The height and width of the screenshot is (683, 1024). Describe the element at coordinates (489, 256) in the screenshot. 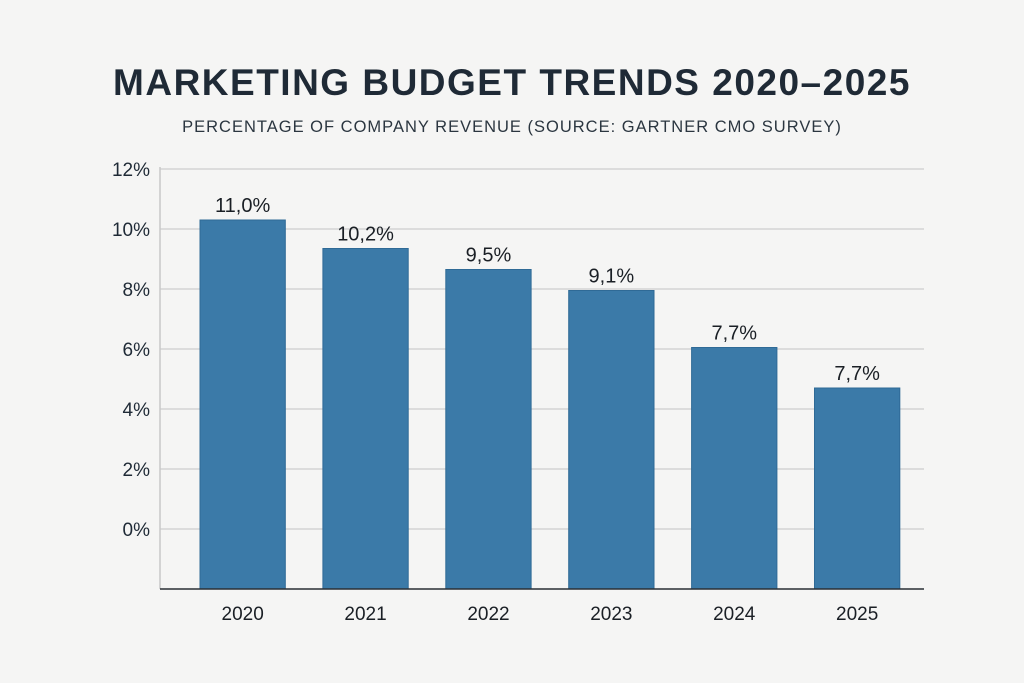

I see `data-label: 9,5%` at that location.